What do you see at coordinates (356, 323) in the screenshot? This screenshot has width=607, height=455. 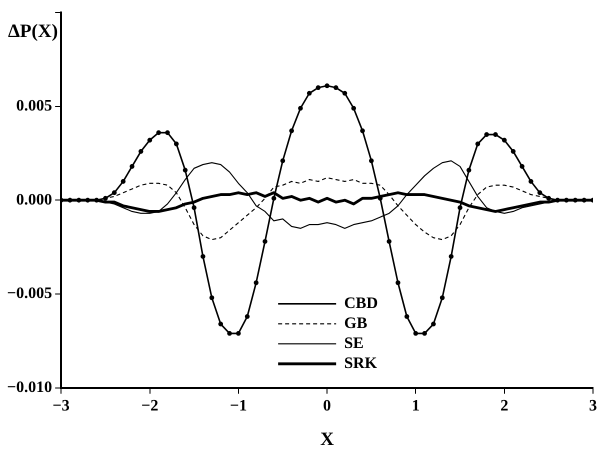 I see `legend-label: GB` at bounding box center [356, 323].